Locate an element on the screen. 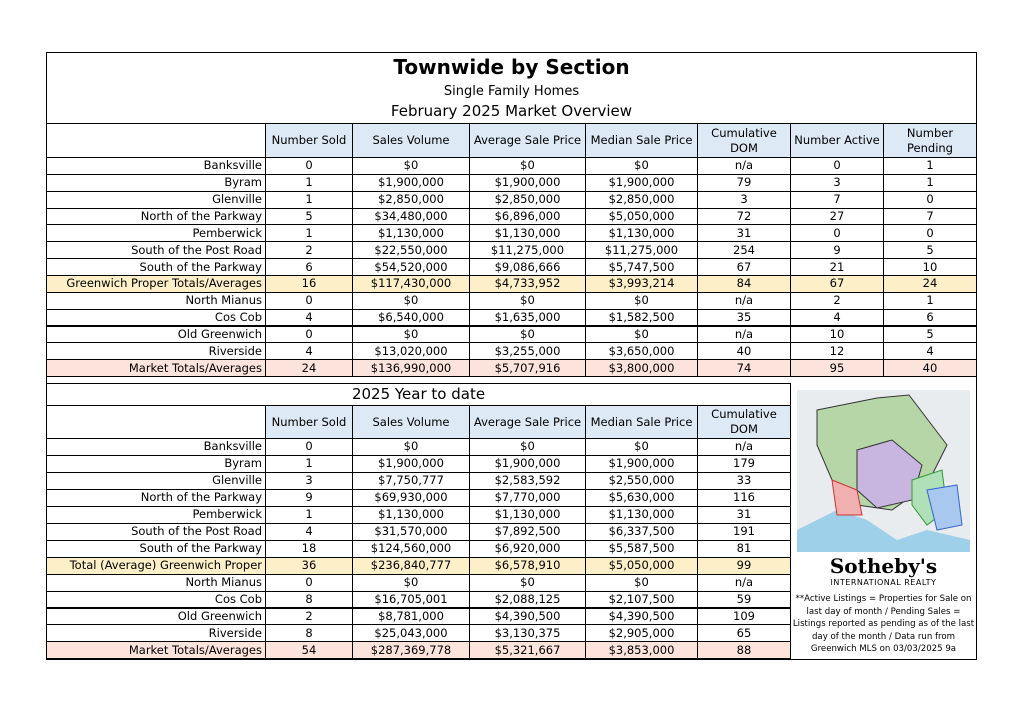 The image size is (1024, 712). data-cell: $7,892,500 is located at coordinates (527, 531).